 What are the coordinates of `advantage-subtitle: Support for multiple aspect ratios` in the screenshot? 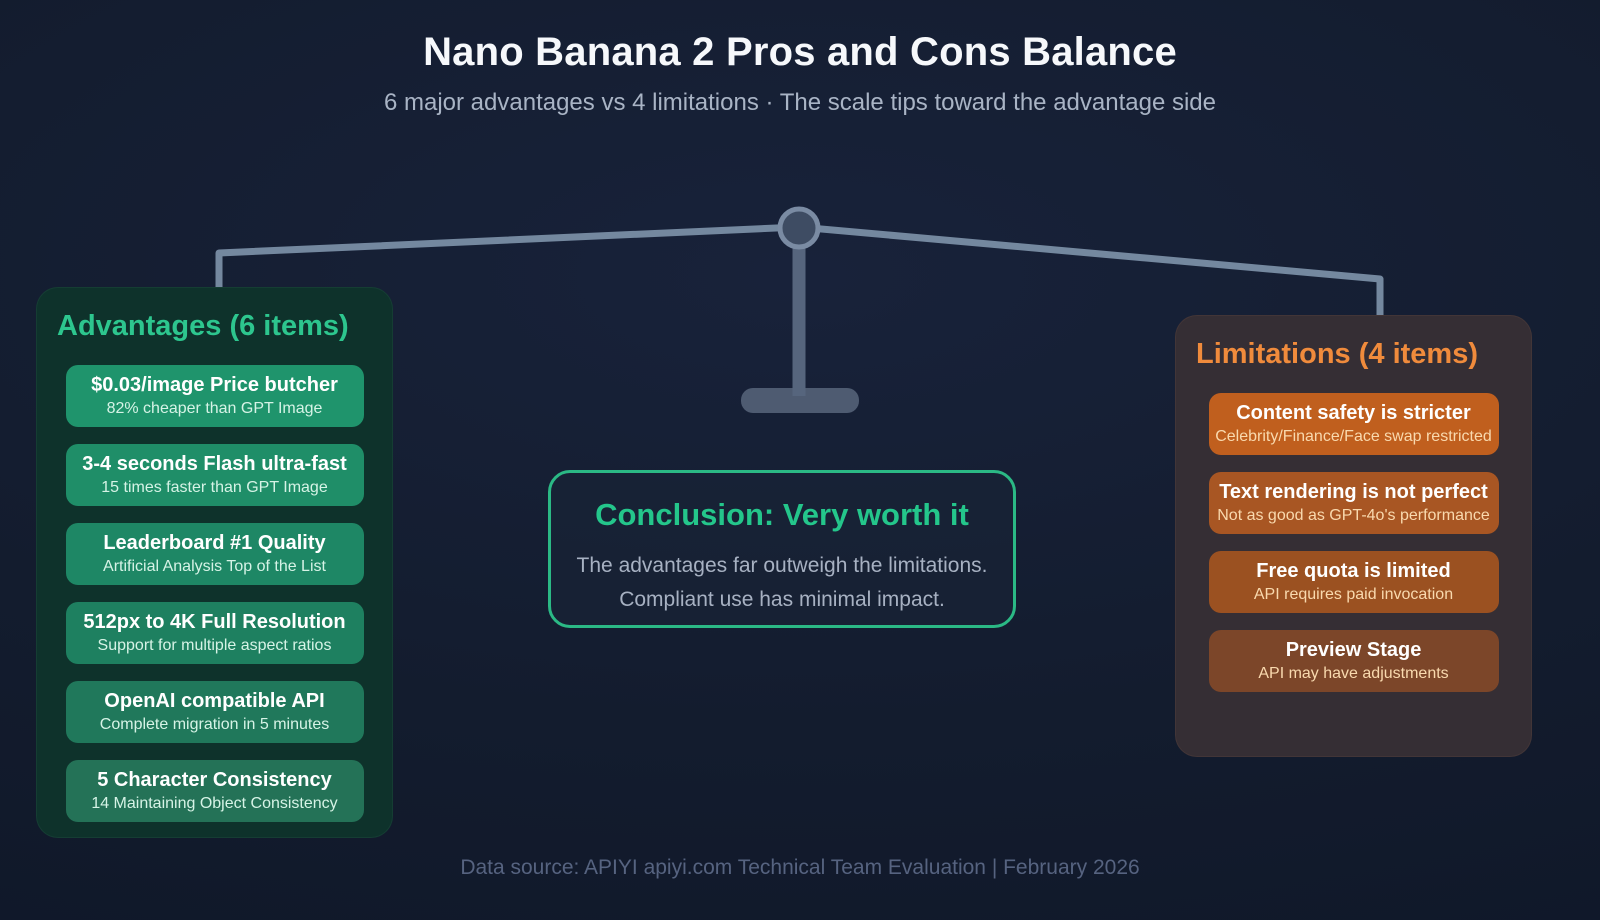 It's located at (214, 645).